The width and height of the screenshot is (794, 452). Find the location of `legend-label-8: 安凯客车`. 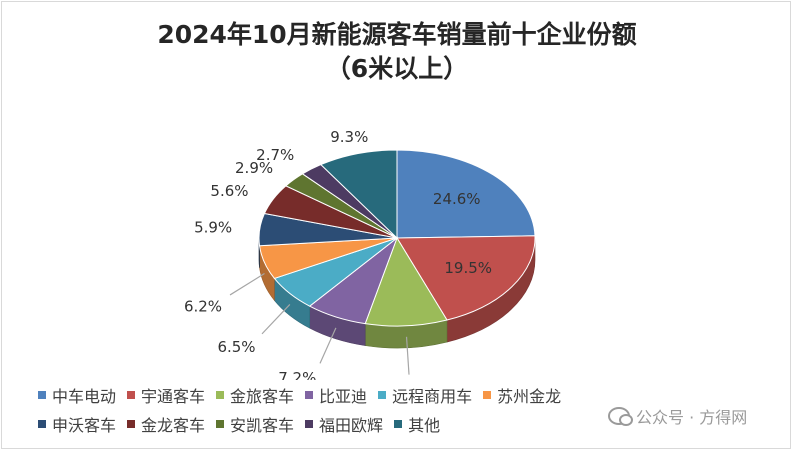

legend-label-8: 安凯客车 is located at coordinates (262, 425).